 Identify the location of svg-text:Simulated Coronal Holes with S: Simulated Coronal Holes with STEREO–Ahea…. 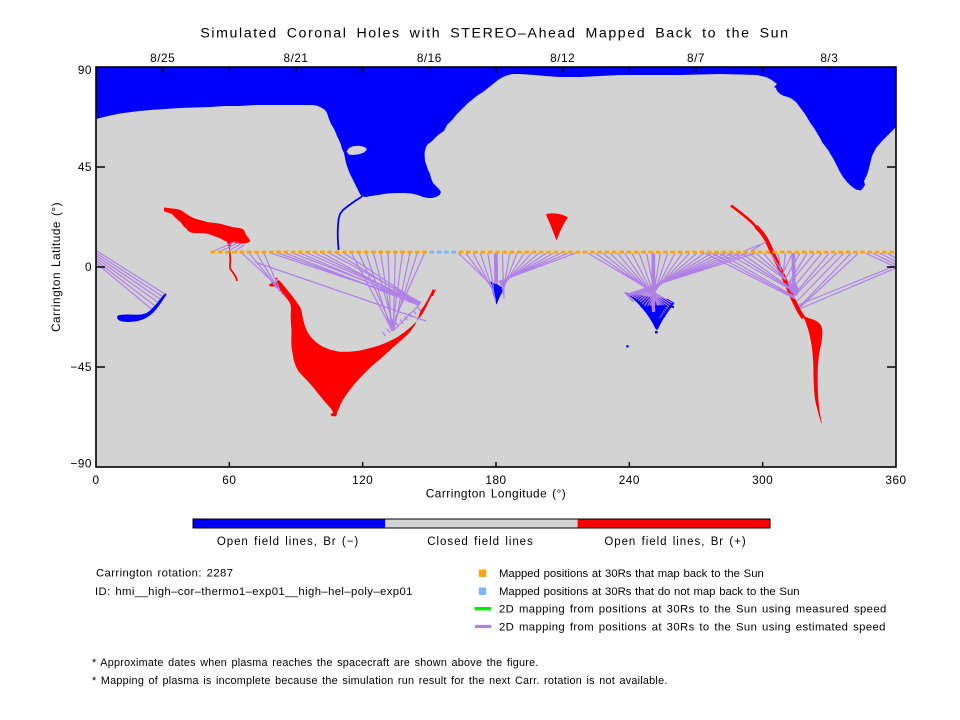
(494, 34).